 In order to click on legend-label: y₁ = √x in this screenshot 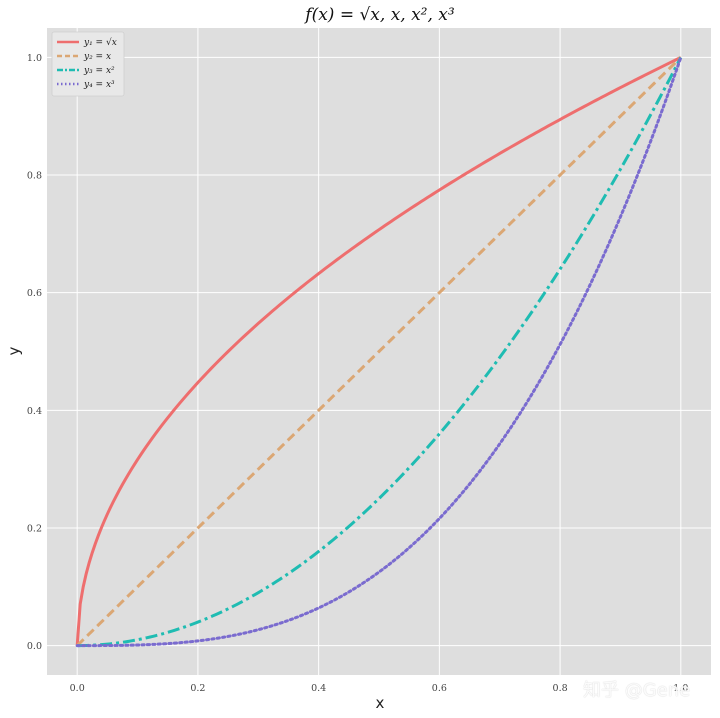, I will do `click(100, 42)`.